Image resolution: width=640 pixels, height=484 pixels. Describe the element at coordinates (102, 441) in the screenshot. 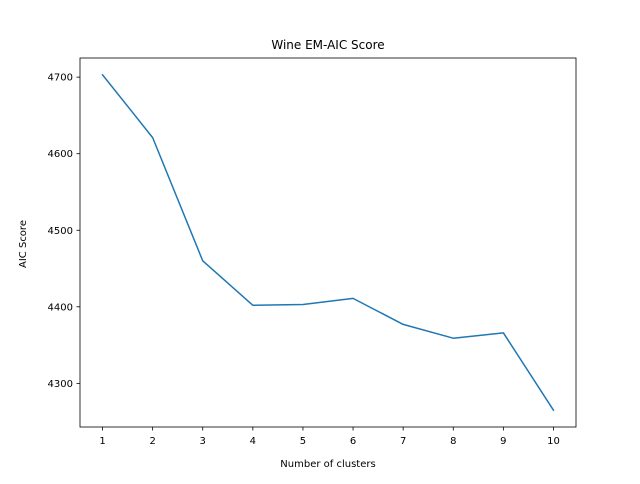

I see `x-tick-label: 1` at that location.